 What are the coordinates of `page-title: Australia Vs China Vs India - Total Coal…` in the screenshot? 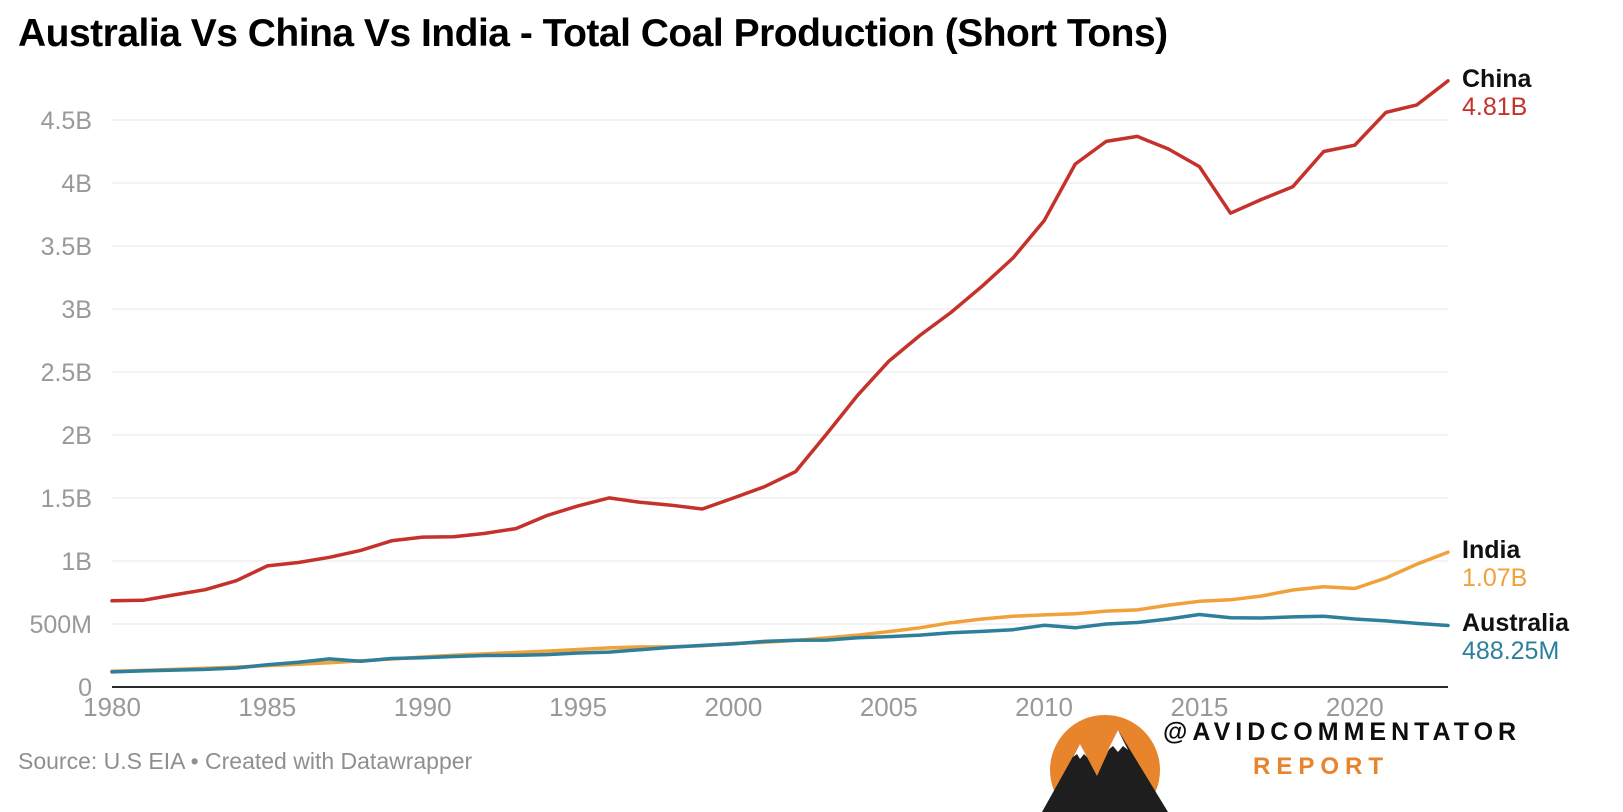 It's located at (593, 33).